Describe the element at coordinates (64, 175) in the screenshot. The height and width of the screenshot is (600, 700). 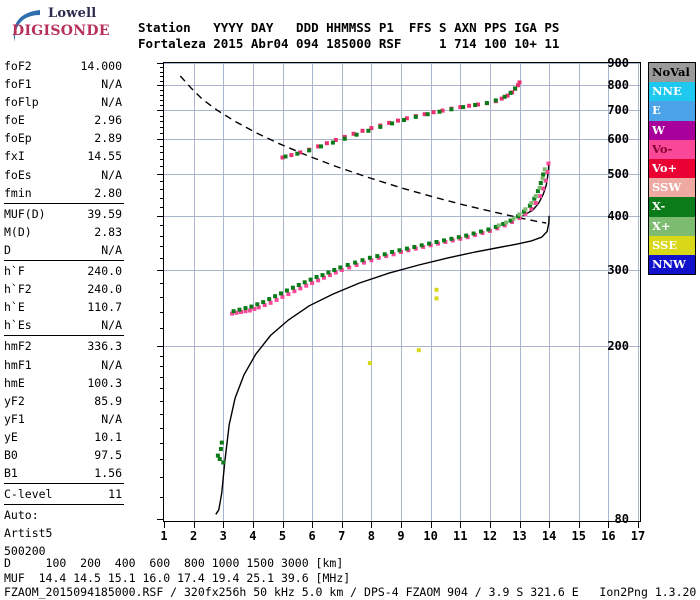
I see `param-row: foEs N/A` at that location.